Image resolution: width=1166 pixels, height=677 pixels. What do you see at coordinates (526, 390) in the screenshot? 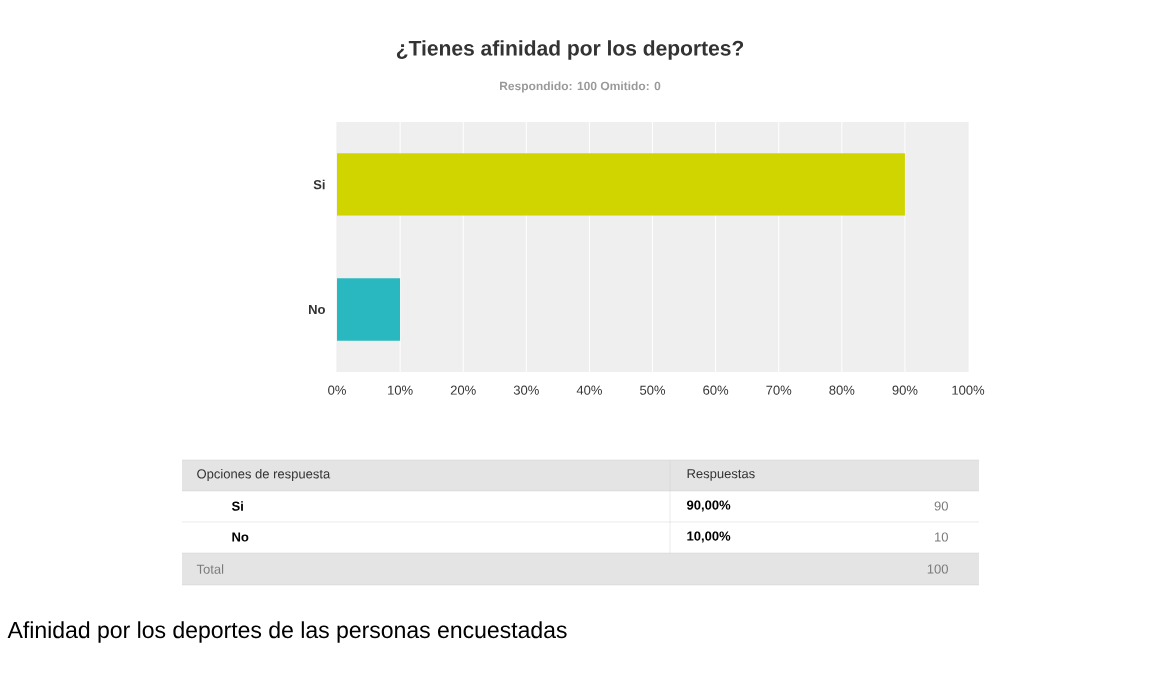
I see `x-tick-label: 30%` at bounding box center [526, 390].